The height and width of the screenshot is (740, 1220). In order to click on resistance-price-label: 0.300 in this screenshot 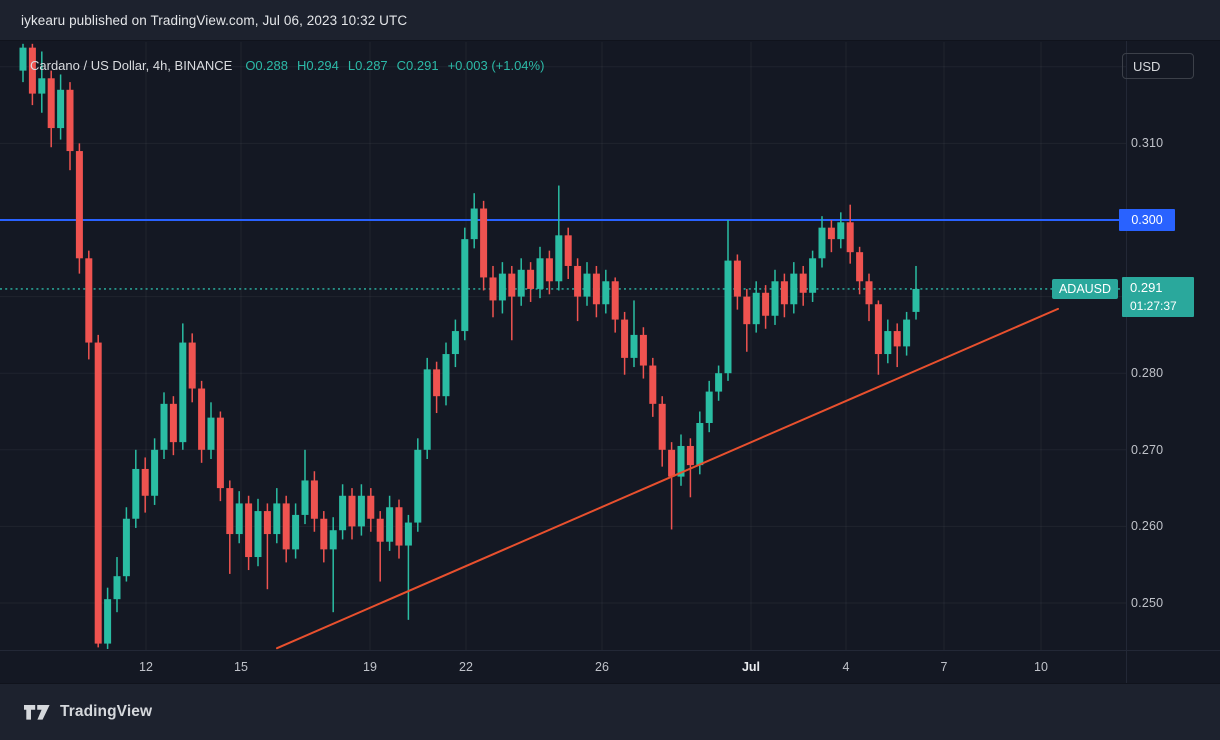, I will do `click(1147, 220)`.